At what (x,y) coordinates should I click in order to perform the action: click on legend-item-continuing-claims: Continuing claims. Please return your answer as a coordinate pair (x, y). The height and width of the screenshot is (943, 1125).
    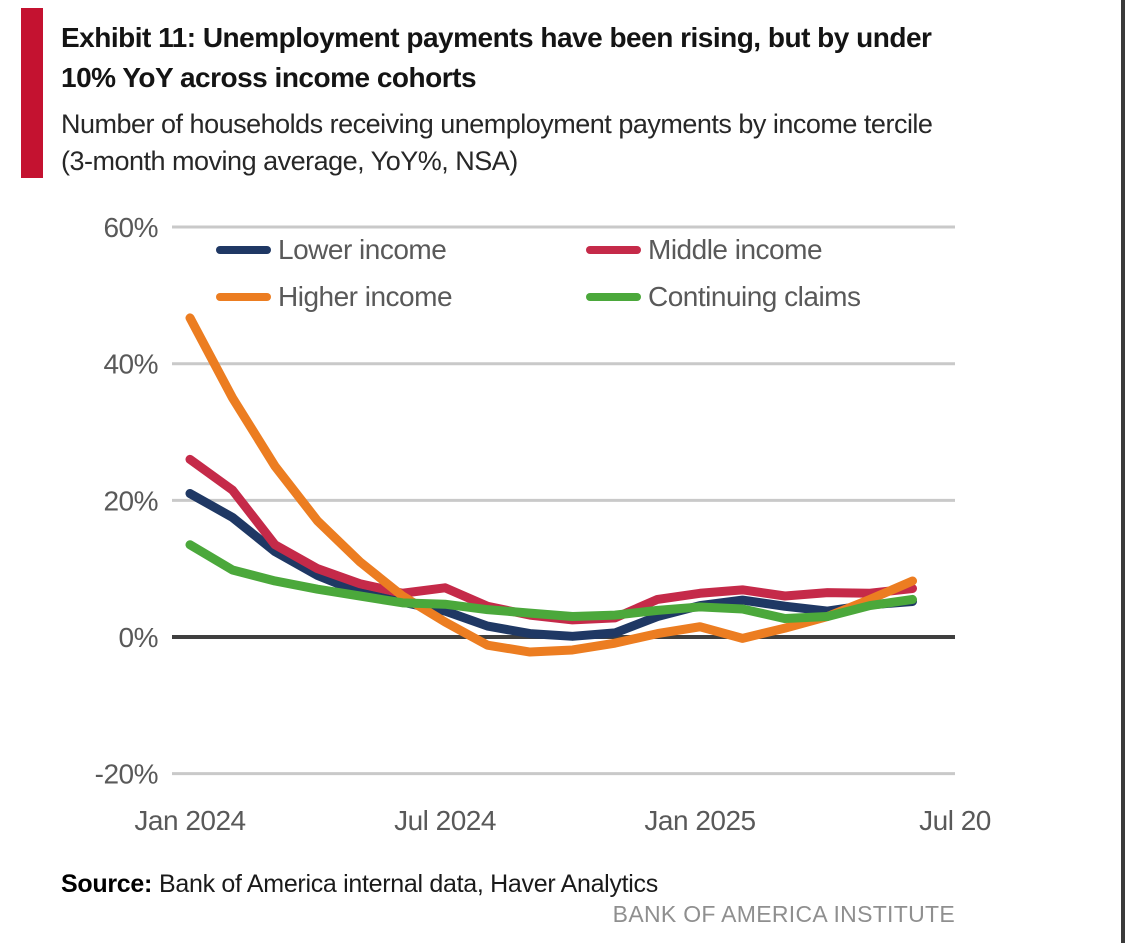
    Looking at the image, I should click on (723, 297).